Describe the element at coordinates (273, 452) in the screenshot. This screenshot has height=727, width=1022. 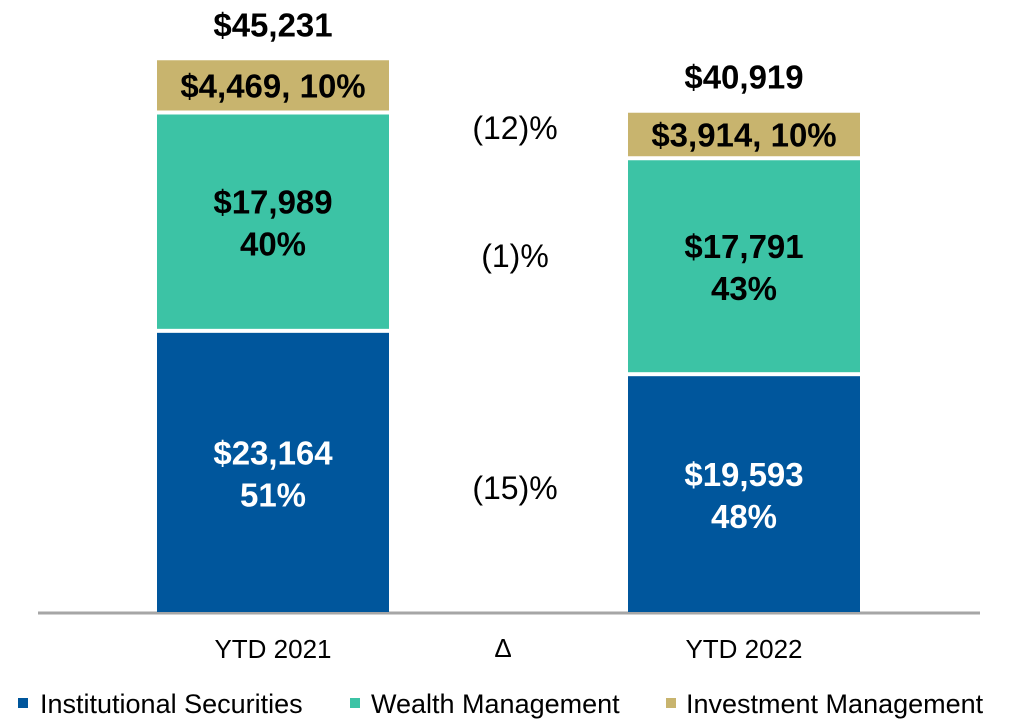
I see `data-label-value: $23,164` at that location.